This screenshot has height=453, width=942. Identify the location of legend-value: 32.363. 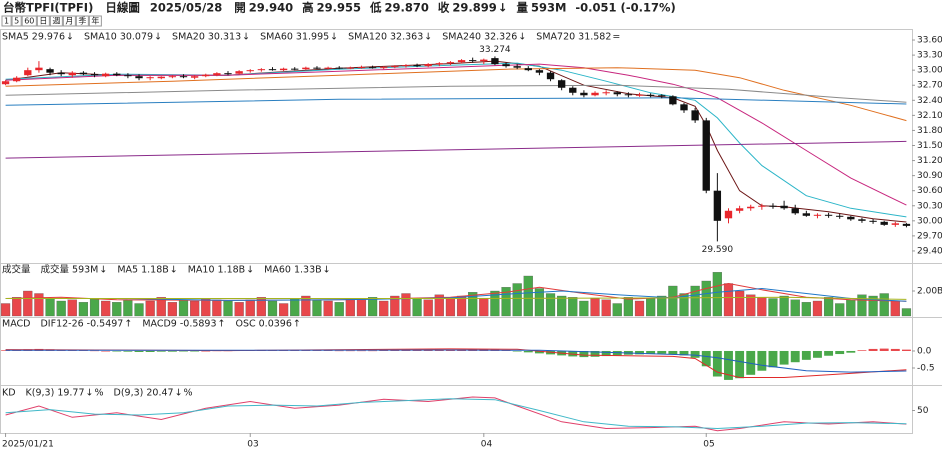
(406, 37).